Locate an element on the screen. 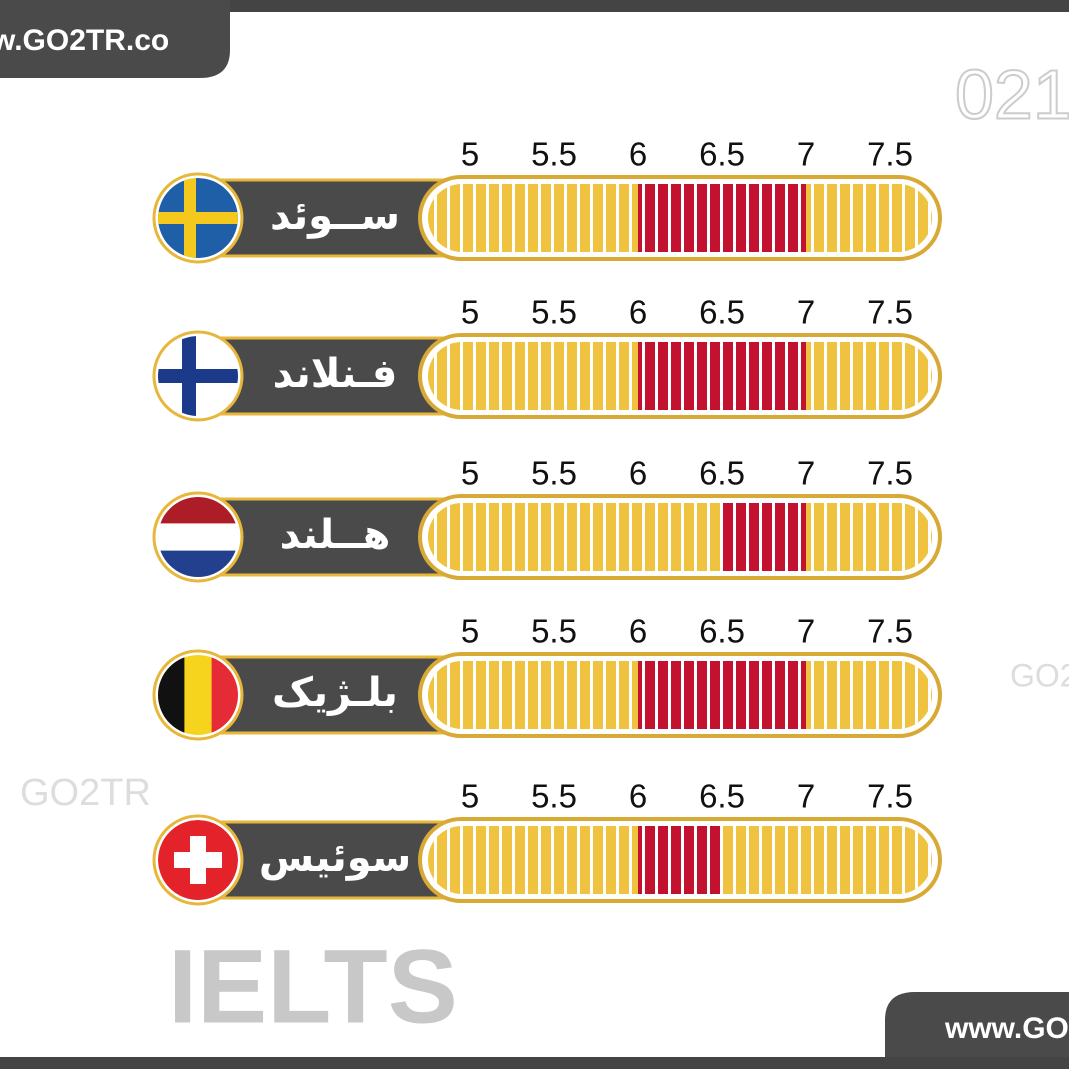  row: 5 5.5 6 6.5 7 7.5 هــلند is located at coordinates (547, 519).